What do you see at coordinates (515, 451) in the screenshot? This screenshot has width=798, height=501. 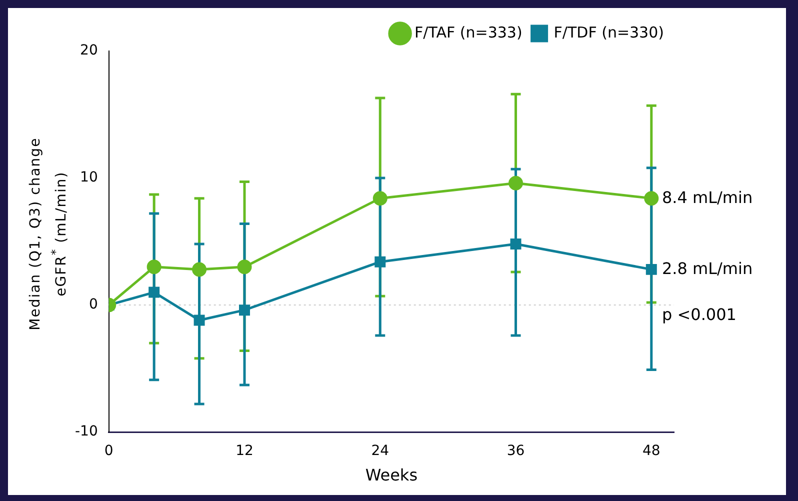 I see `x-tick-label: 36` at bounding box center [515, 451].